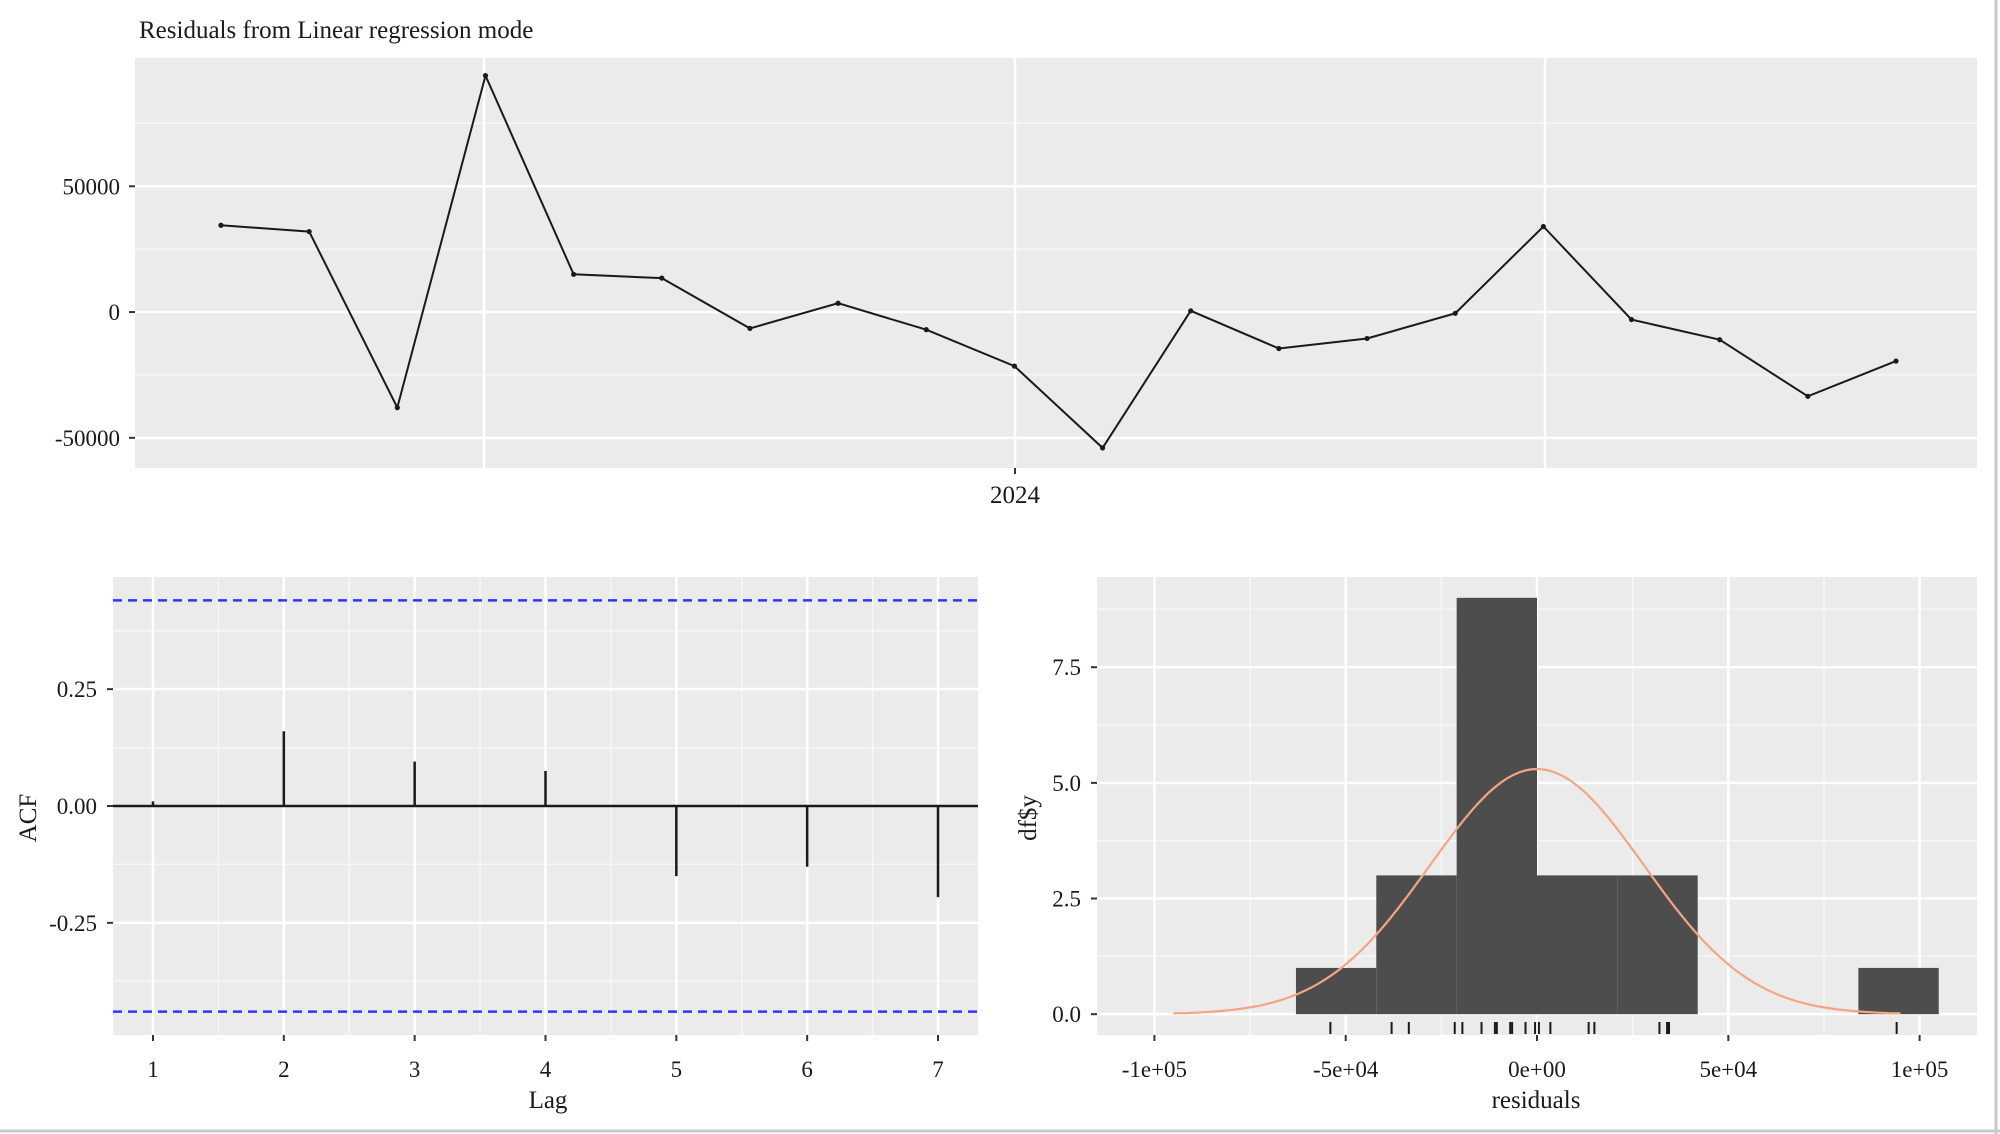 The width and height of the screenshot is (2000, 1134). I want to click on x-tick-label: 5, so click(677, 1069).